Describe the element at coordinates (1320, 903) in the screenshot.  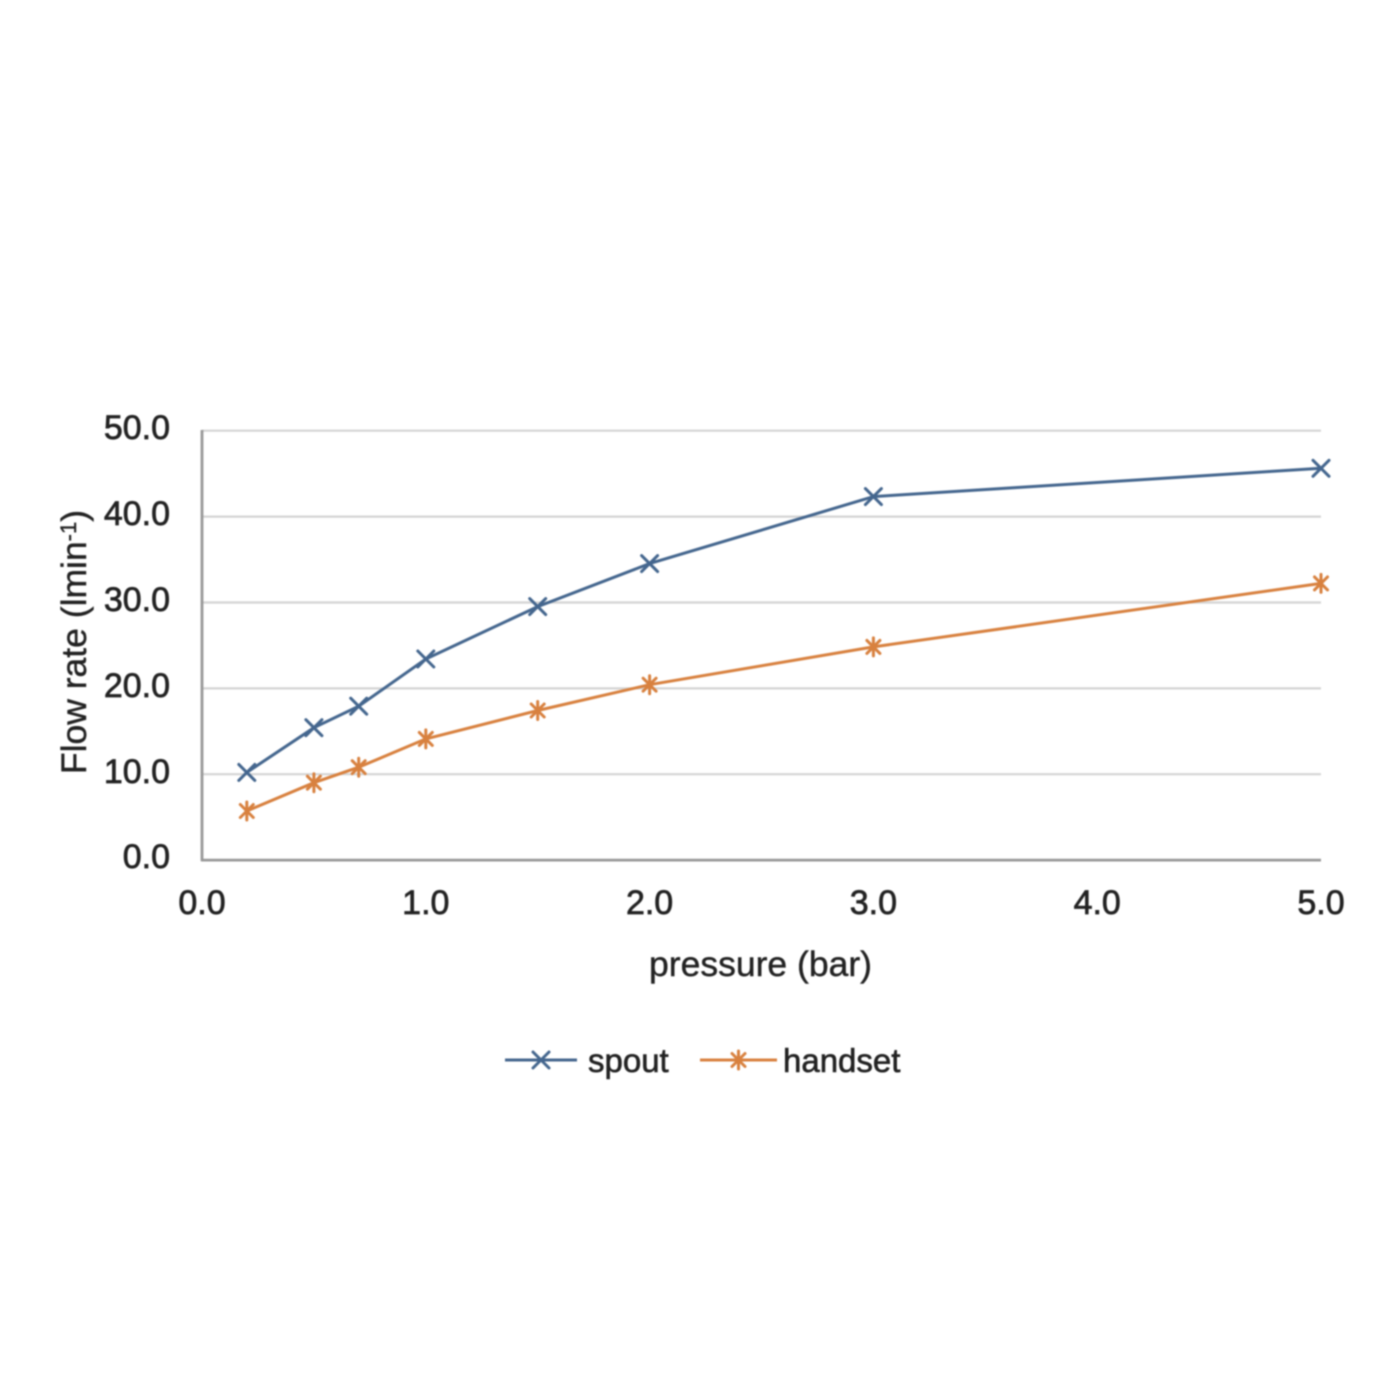
I see `svg-text: 5.0` at that location.